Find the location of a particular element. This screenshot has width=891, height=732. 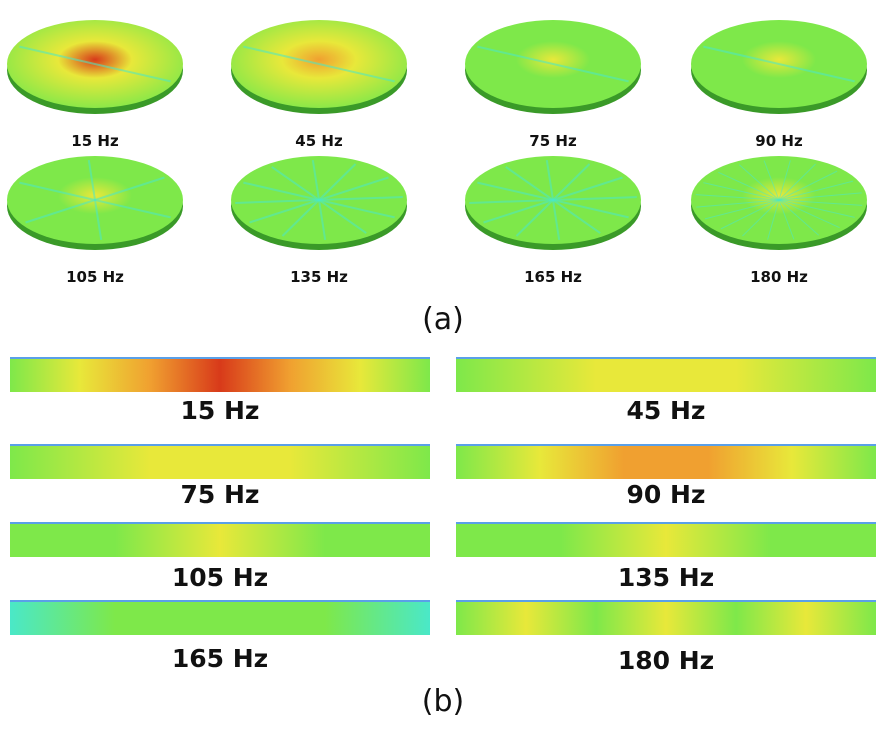

strip-plot-165hz is located at coordinates (220, 617).